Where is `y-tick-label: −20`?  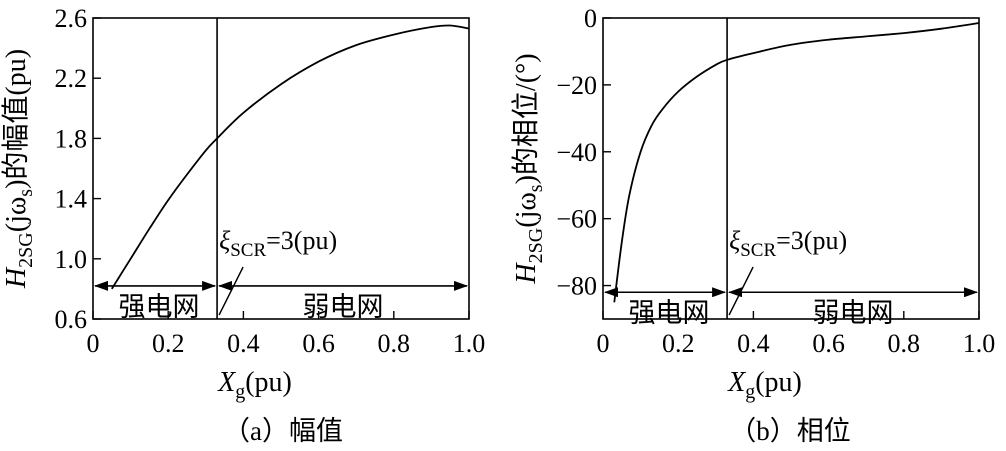
y-tick-label: −20 is located at coordinates (576, 85).